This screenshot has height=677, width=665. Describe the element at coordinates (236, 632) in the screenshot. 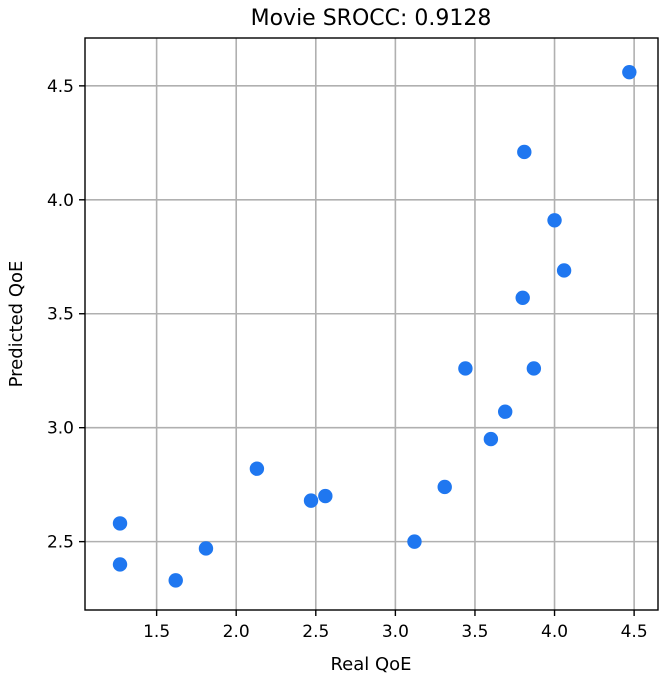

I see `x-tick-label: 2.0` at that location.